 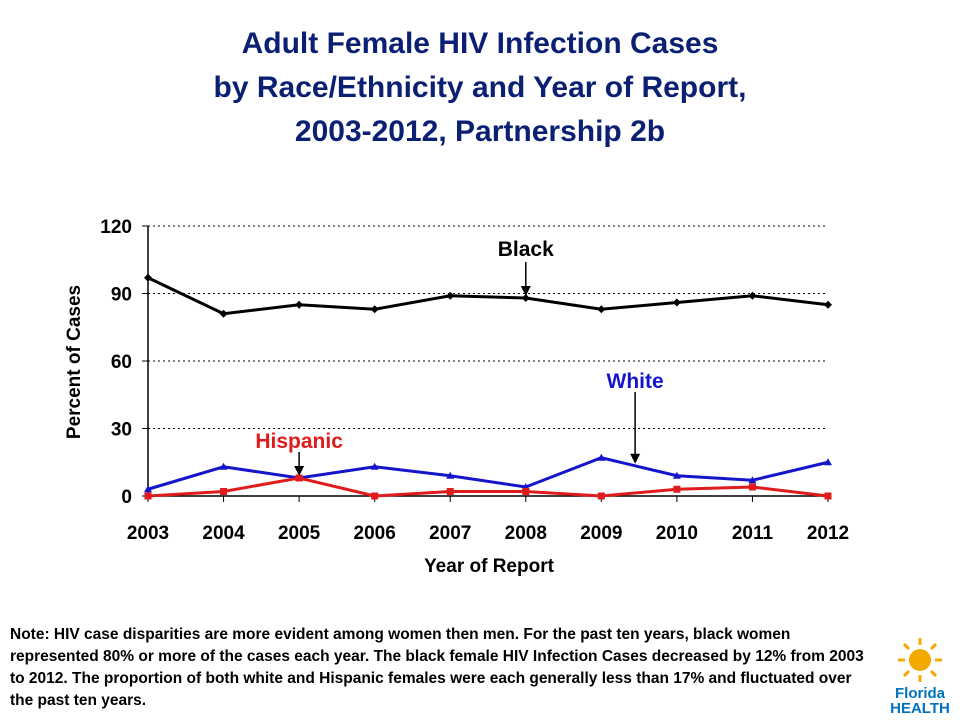 What do you see at coordinates (677, 533) in the screenshot?
I see `x-tick-label-2010: 2010` at bounding box center [677, 533].